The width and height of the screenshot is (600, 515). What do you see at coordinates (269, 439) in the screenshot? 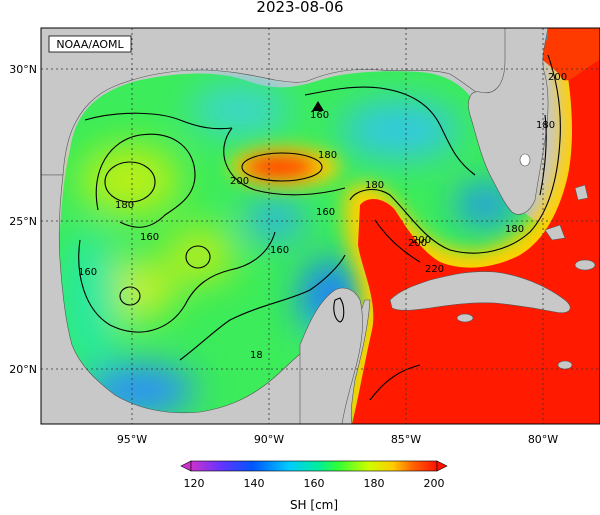
I see `lon-label: 90°W` at bounding box center [269, 439].